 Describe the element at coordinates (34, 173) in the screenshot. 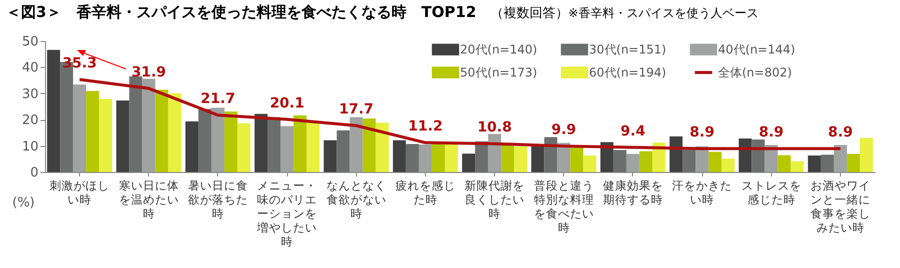

I see `y-tick-label: 0` at that location.